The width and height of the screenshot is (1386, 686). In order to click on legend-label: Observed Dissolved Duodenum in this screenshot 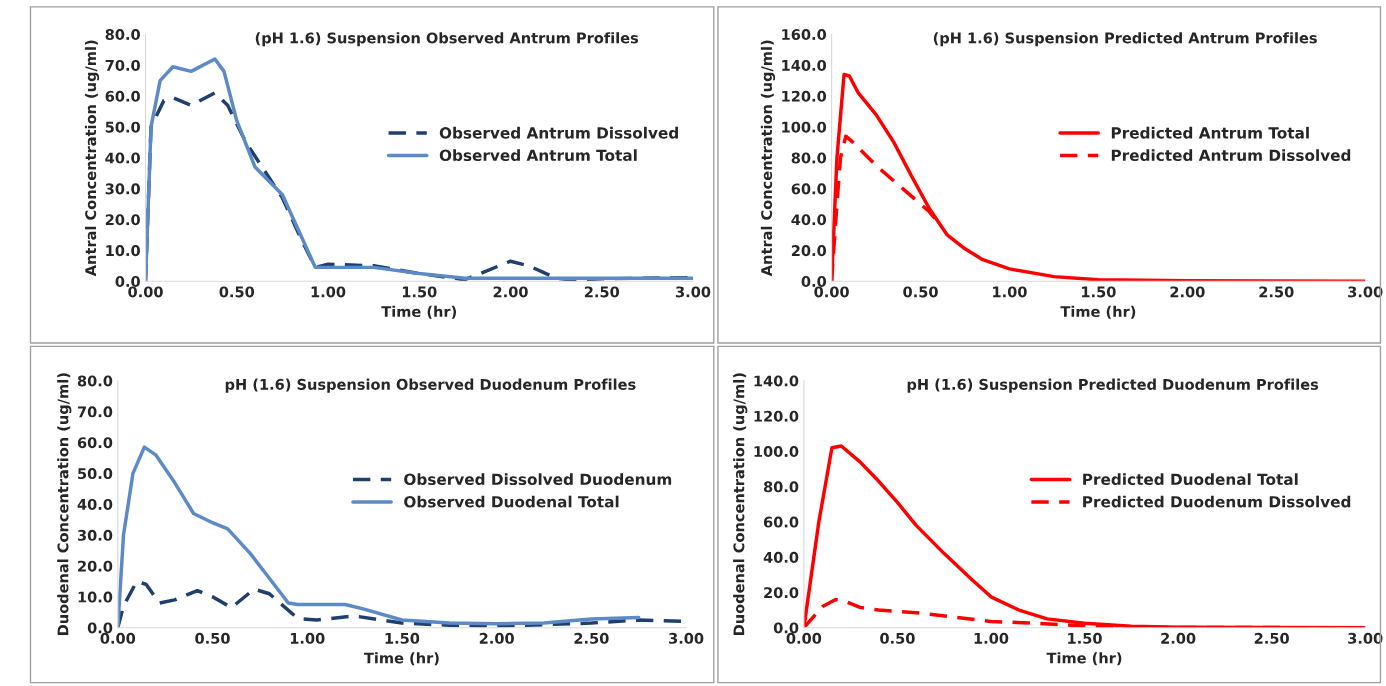, I will do `click(538, 479)`.